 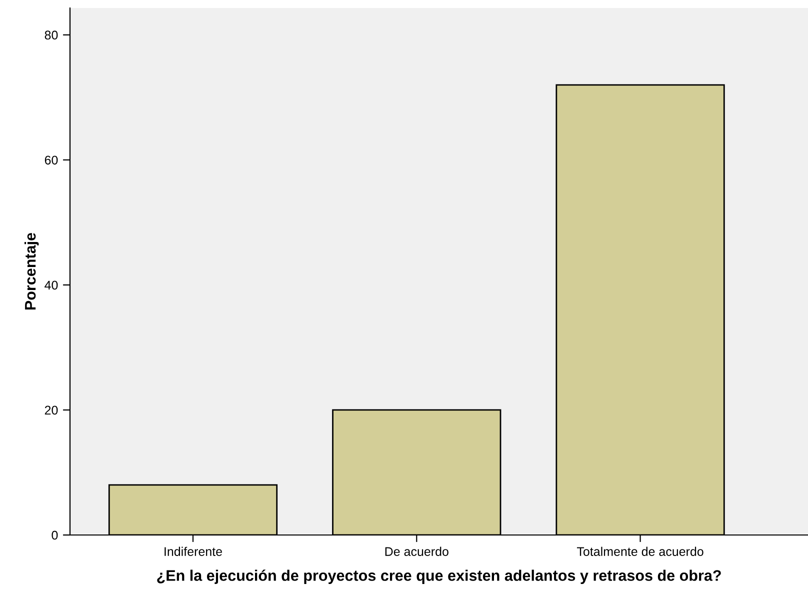 What do you see at coordinates (31, 271) in the screenshot?
I see `y-axis-title: Porcentaje` at bounding box center [31, 271].